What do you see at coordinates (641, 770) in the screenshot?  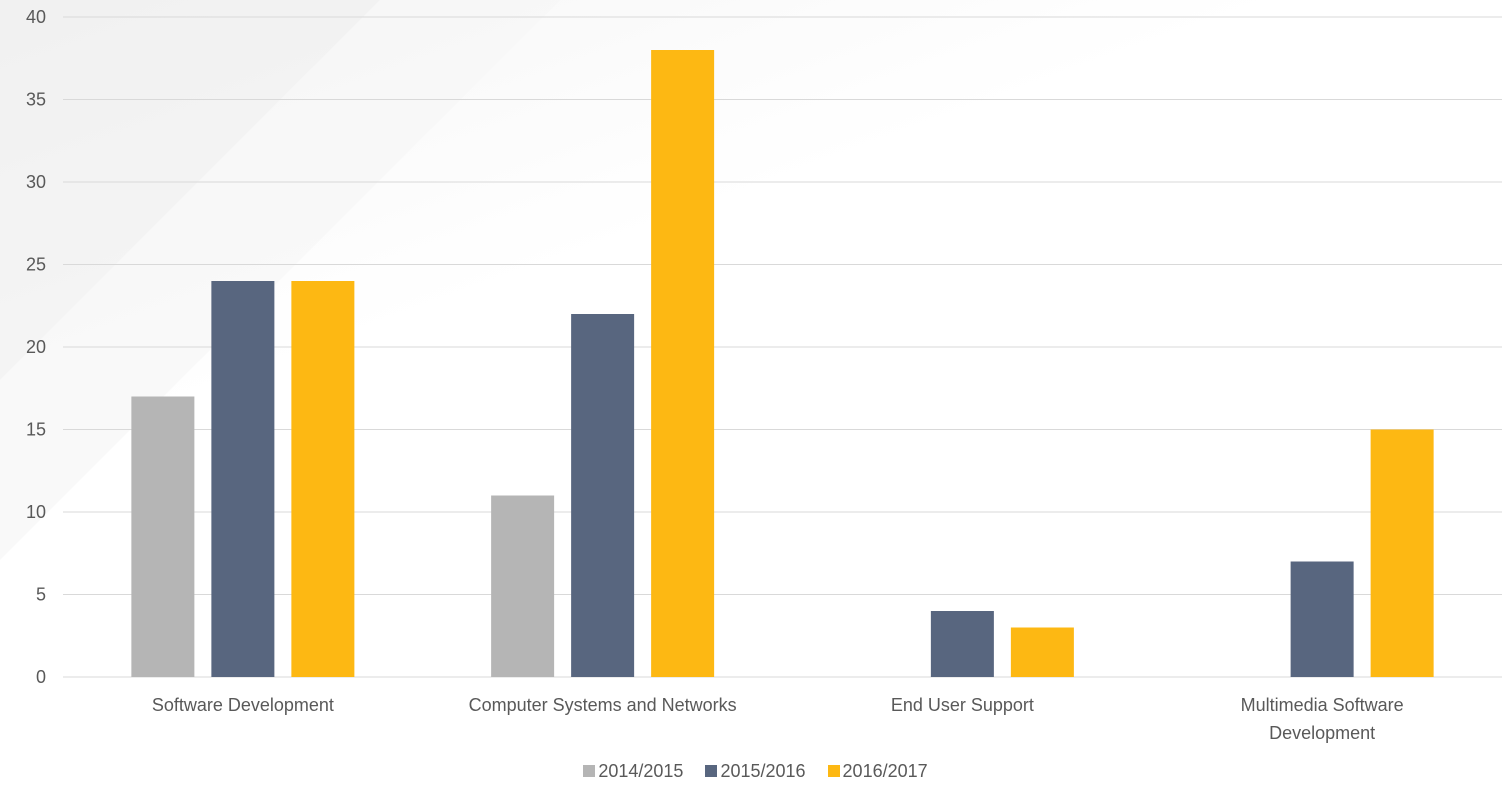 I see `legend-label: 2014/2015` at bounding box center [641, 770].